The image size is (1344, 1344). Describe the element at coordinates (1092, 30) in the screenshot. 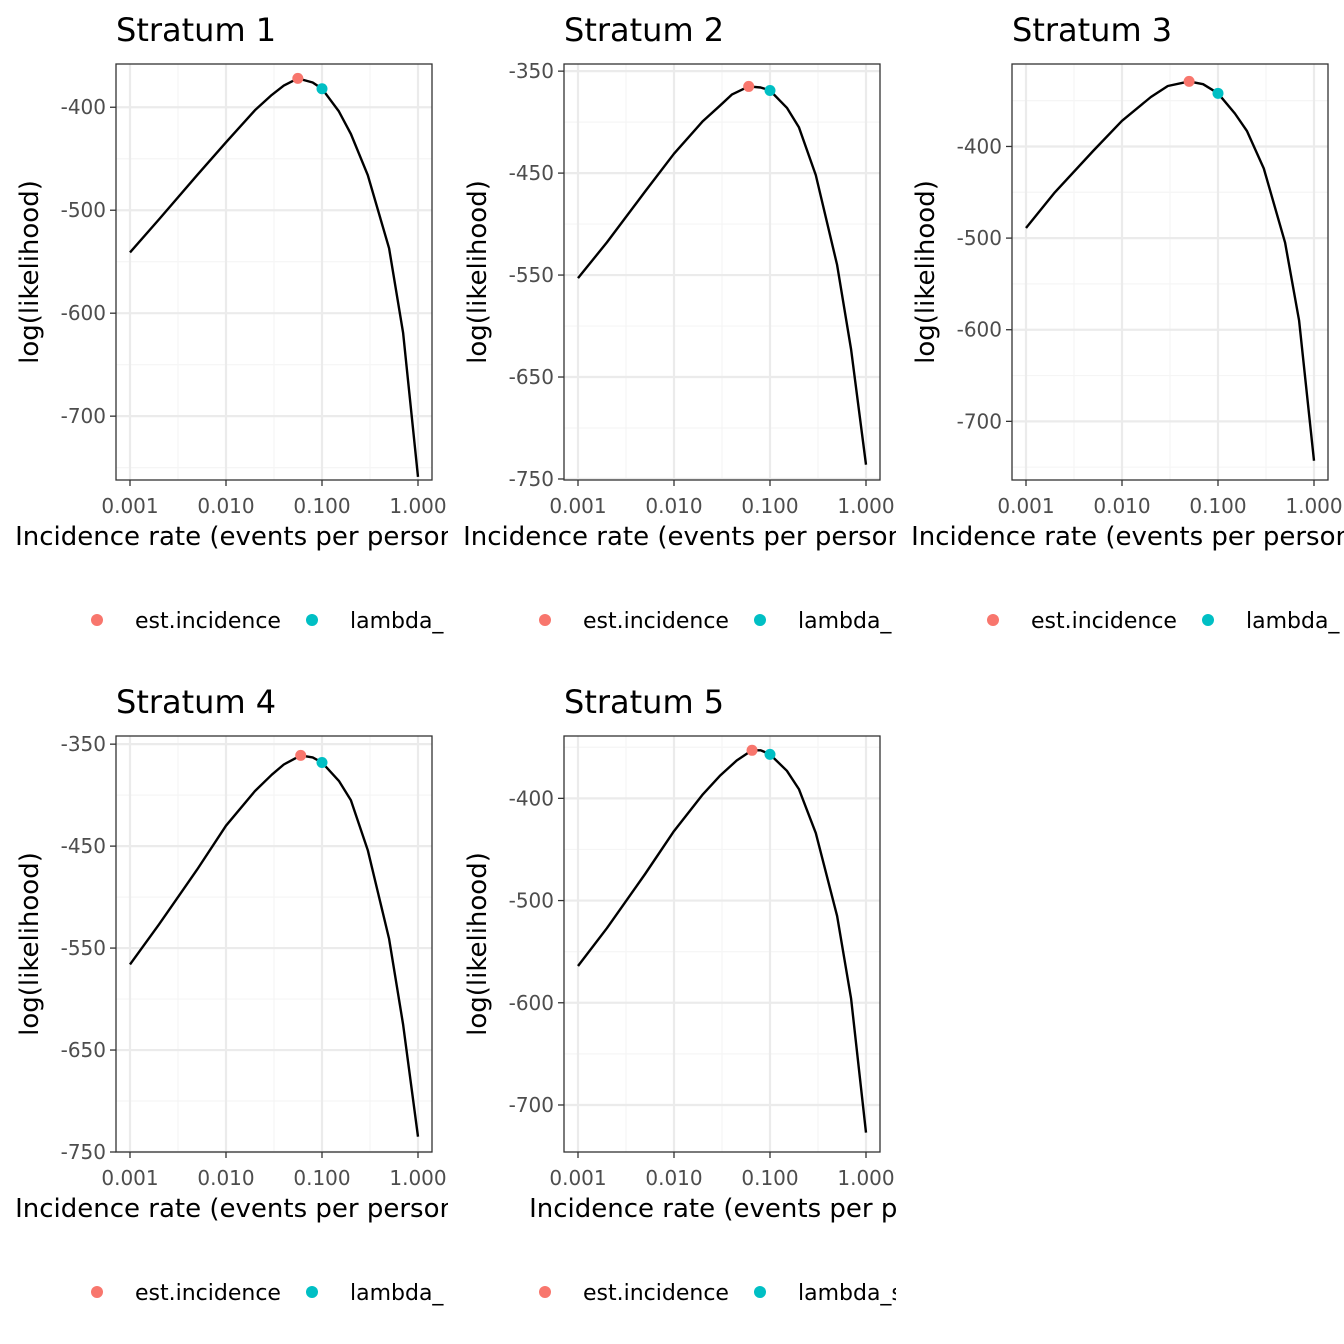

I see `panel-title: Stratum 3` at that location.